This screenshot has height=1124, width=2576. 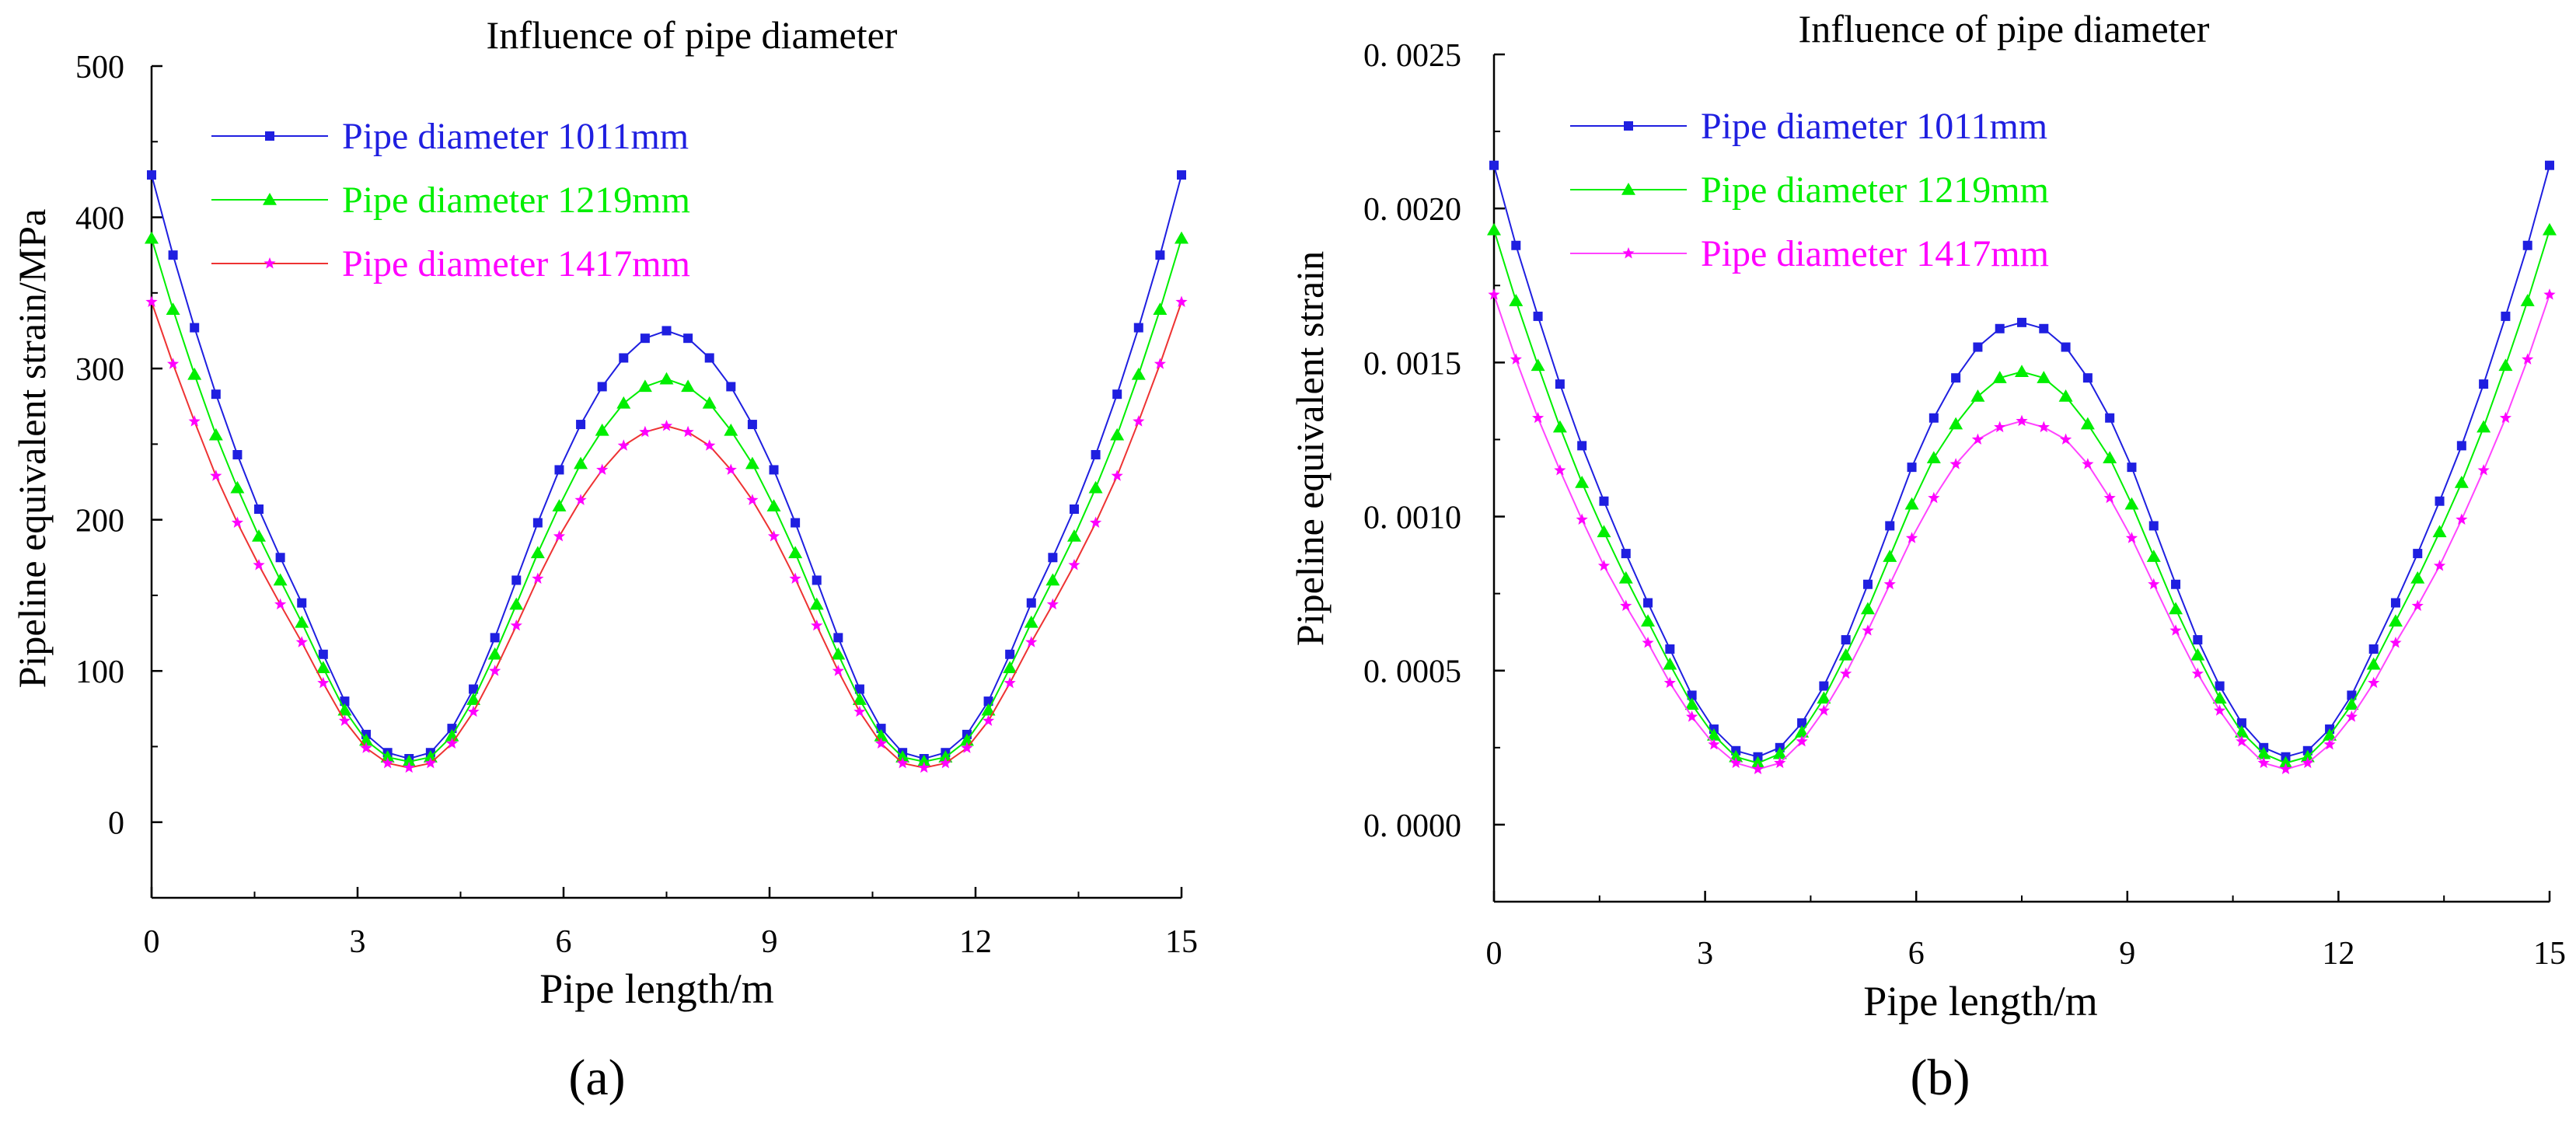 I want to click on y-tick-label: 100, so click(x=100, y=672).